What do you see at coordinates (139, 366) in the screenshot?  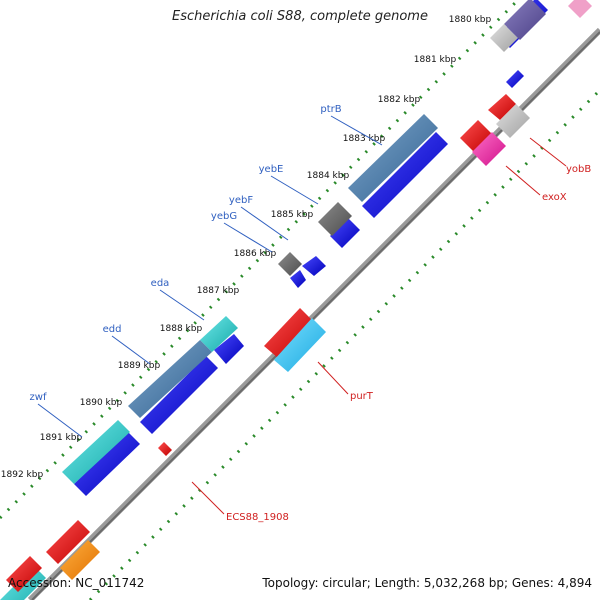 I see `tick-label: 1889 kbp` at bounding box center [139, 366].